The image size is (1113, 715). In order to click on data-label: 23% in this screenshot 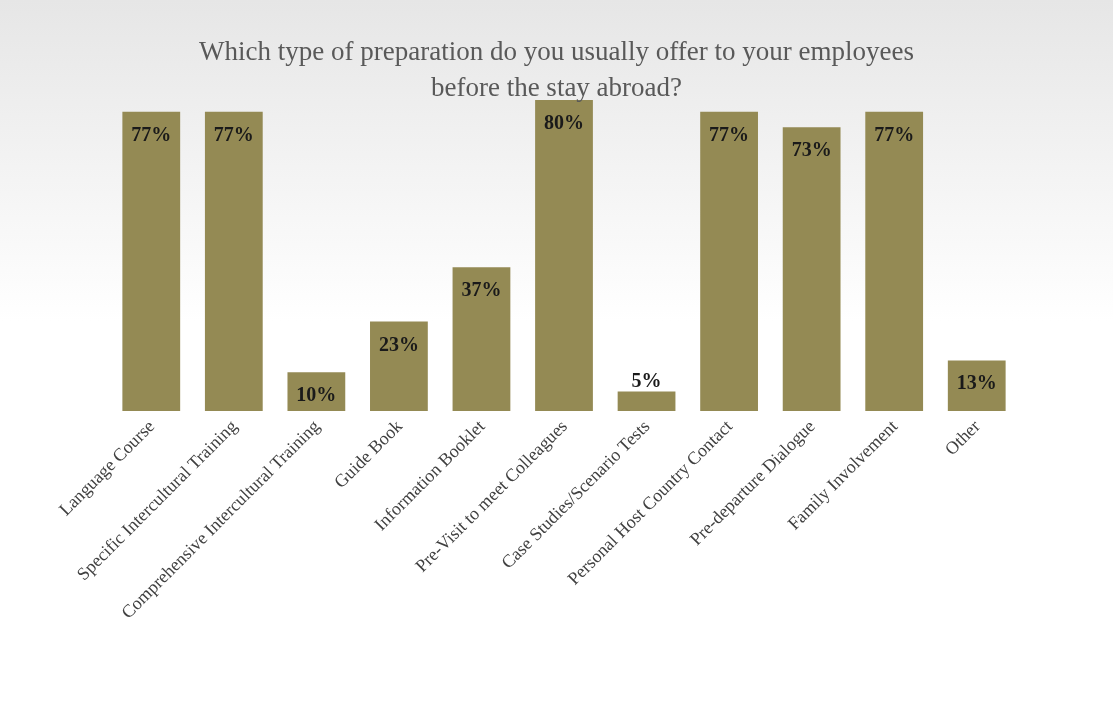, I will do `click(398, 343)`.